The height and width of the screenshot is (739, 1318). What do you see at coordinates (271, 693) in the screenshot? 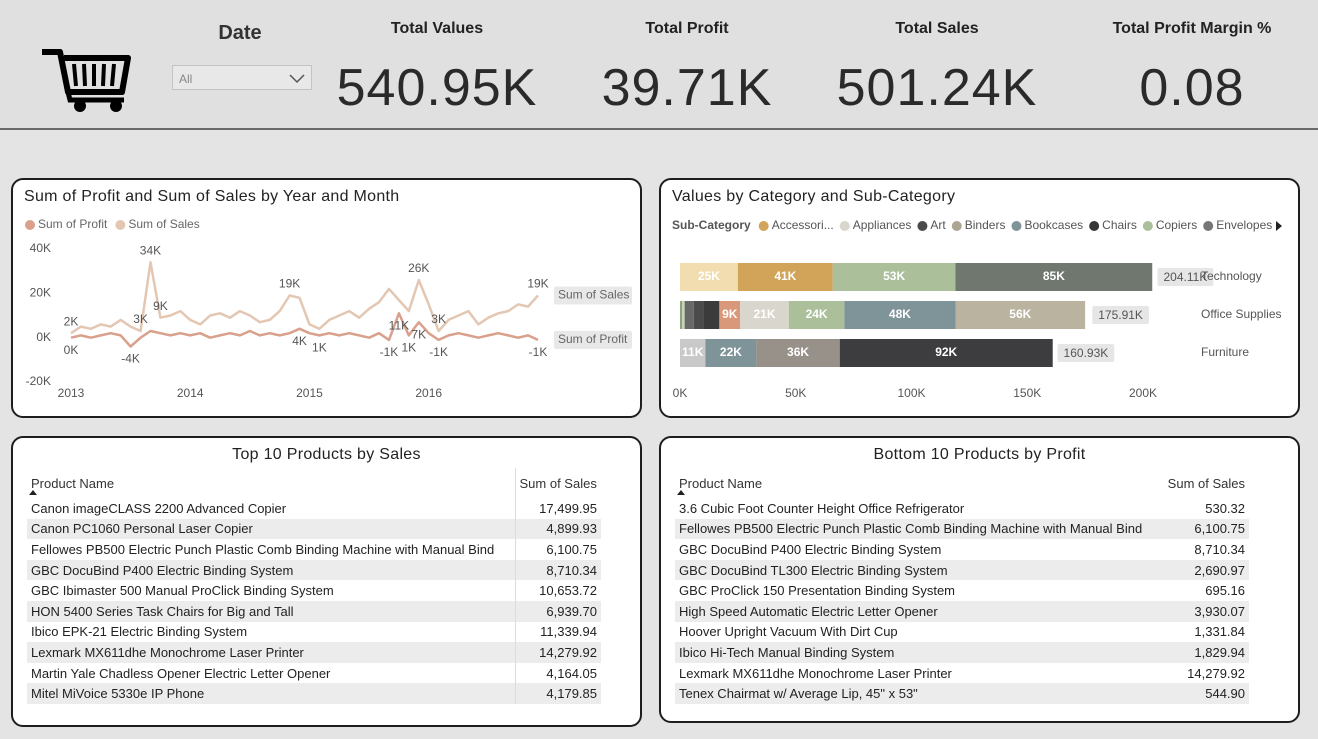
I see `table-cell: Mitel MiVoice 5330e IP Phone` at bounding box center [271, 693].